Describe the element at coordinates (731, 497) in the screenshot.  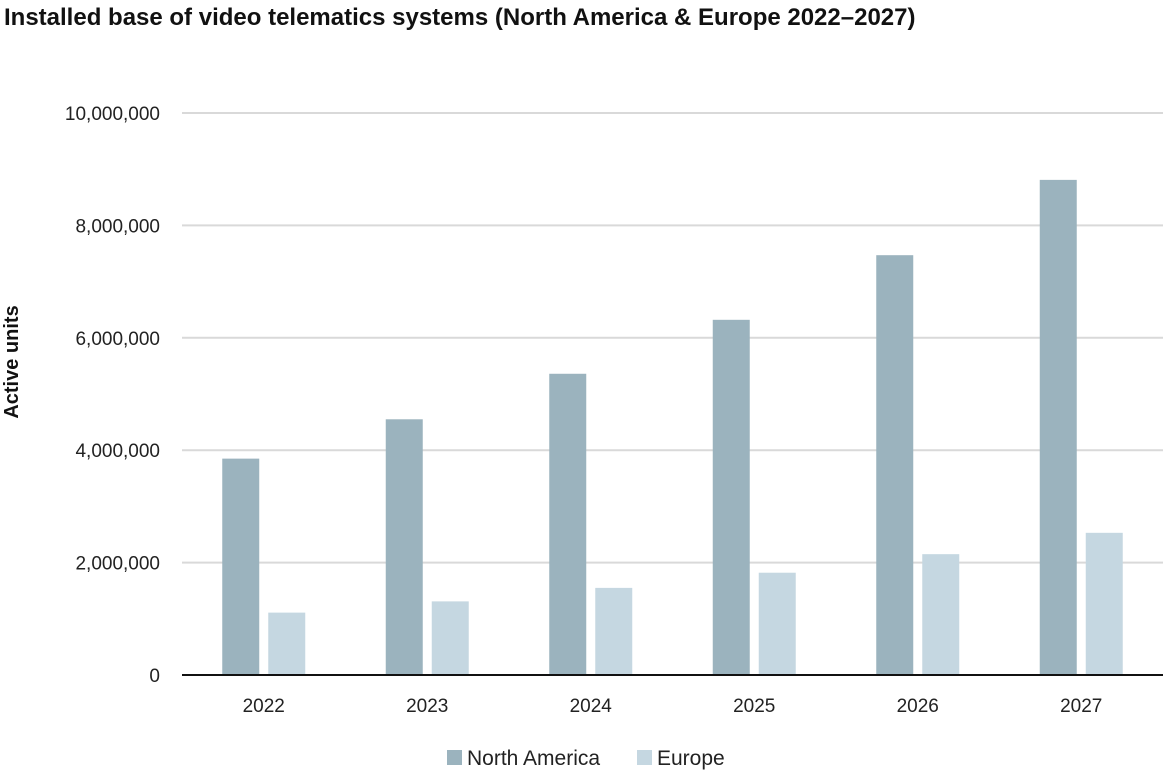
I see `bar-north-america-2025` at that location.